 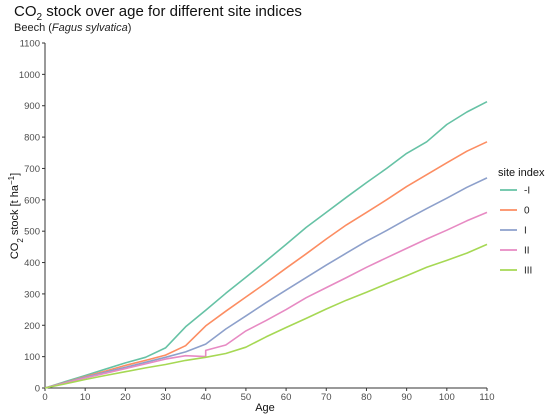 What do you see at coordinates (527, 191) in the screenshot?
I see `legend-label: -I` at bounding box center [527, 191].